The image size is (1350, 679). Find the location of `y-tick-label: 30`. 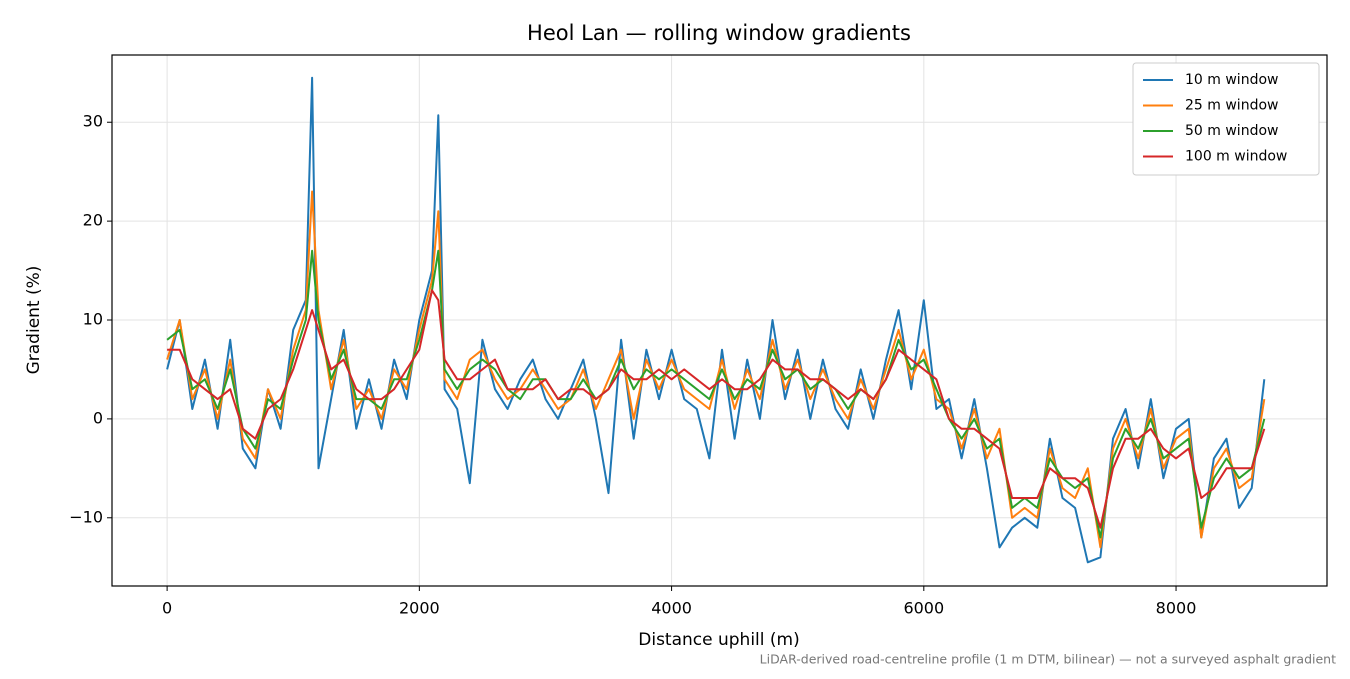

y-tick-label: 30 is located at coordinates (93, 121).